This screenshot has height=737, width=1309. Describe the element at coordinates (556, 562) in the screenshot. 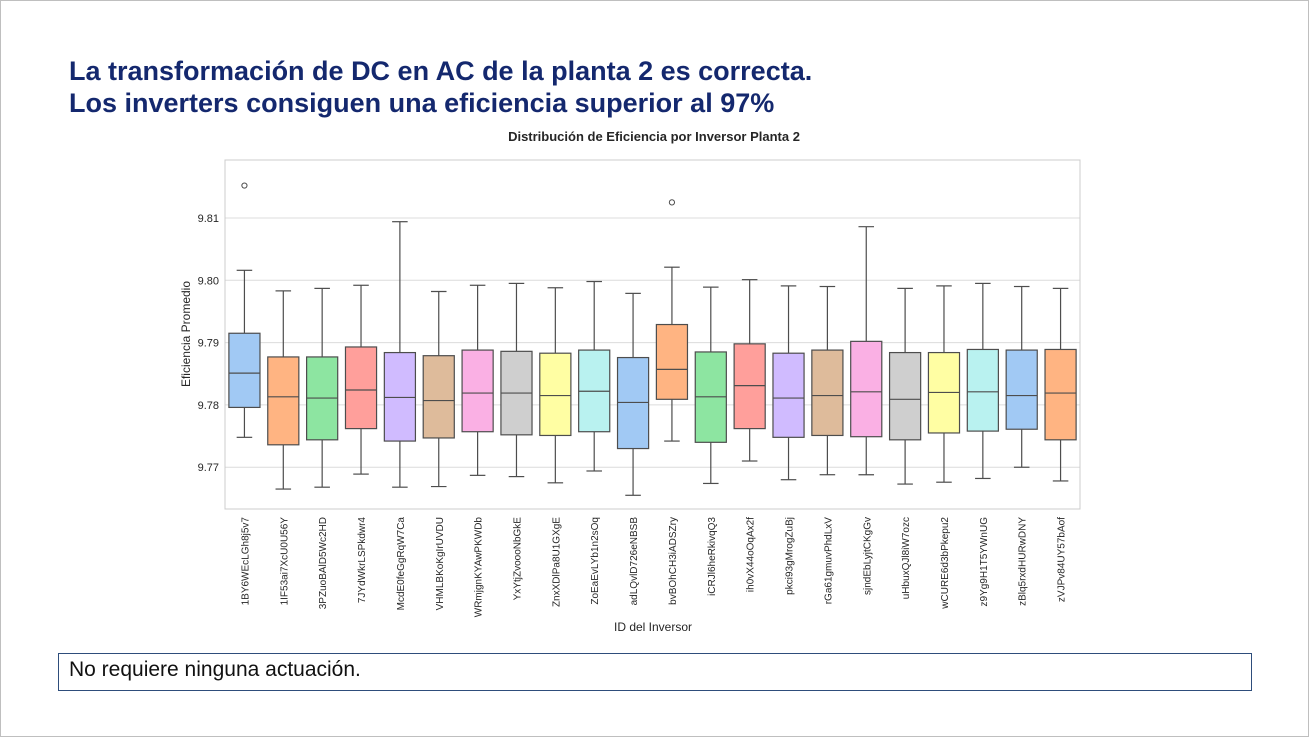

I see `x-tick-label: ZnxXDlPa8U1GXgE` at that location.